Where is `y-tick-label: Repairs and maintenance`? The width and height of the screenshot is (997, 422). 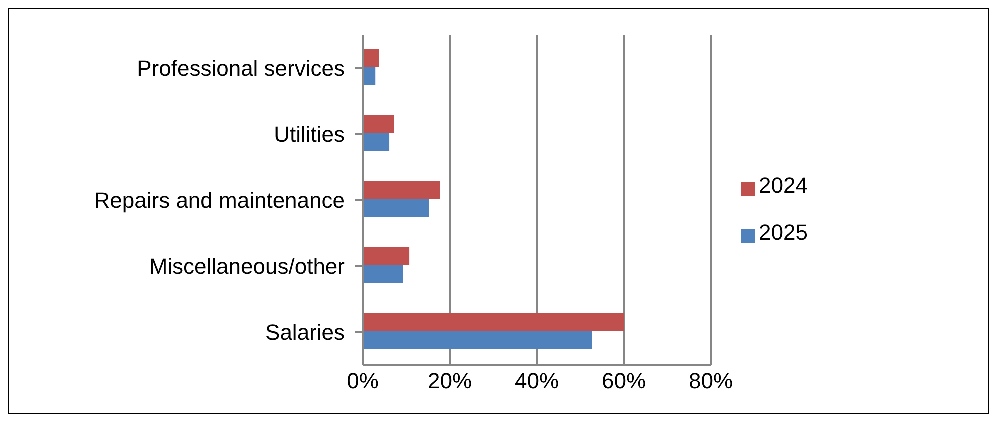
y-tick-label: Repairs and maintenance is located at coordinates (219, 200).